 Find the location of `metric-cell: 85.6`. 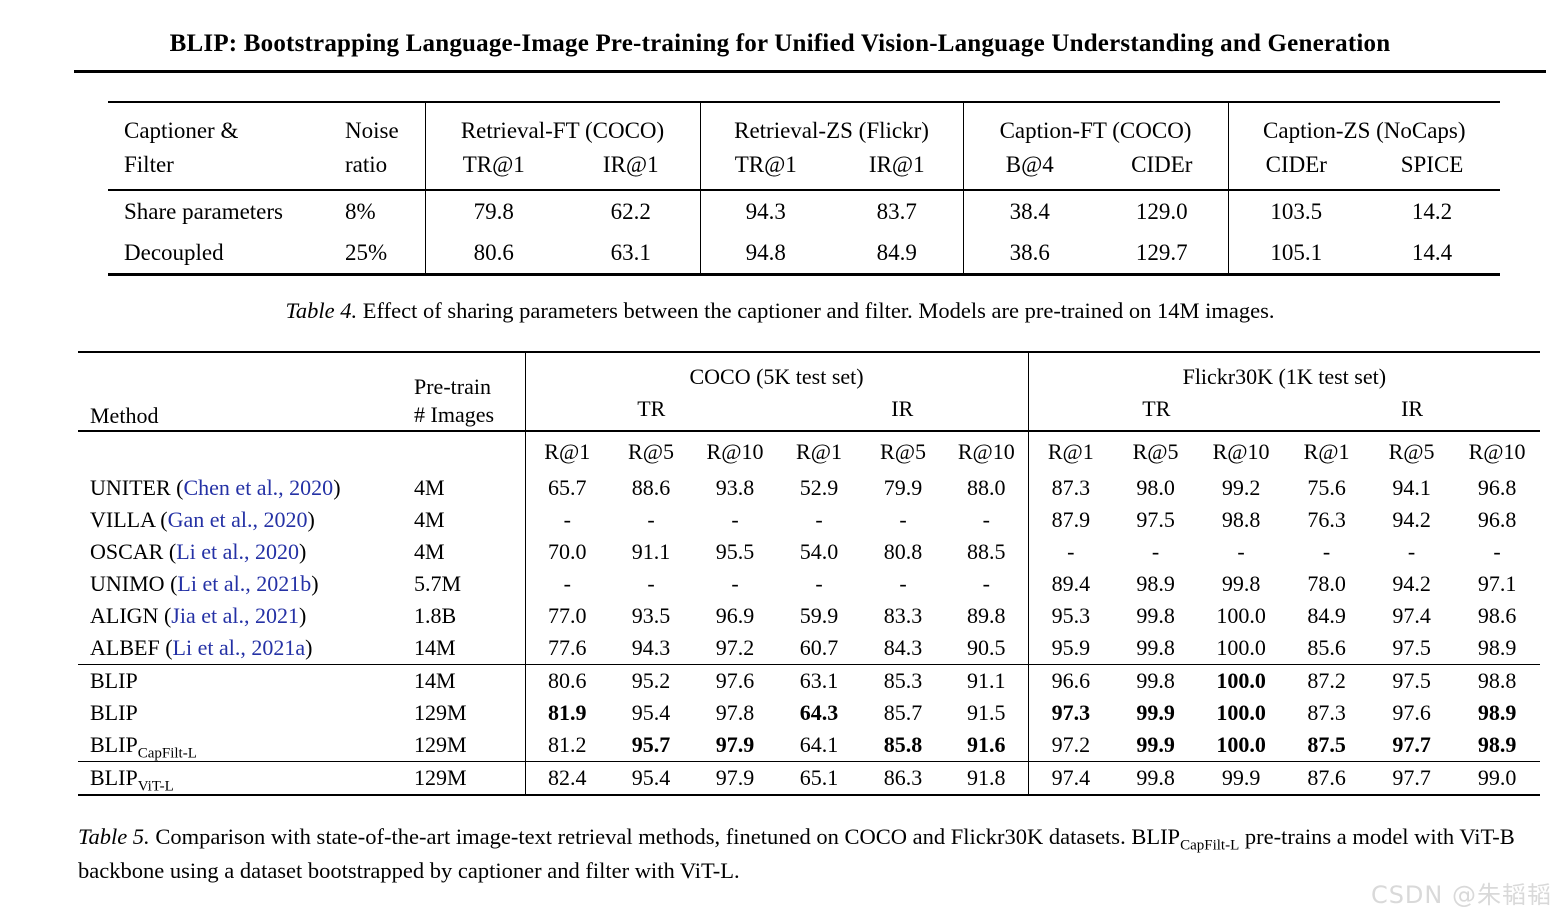

metric-cell: 85.6 is located at coordinates (1326, 647).